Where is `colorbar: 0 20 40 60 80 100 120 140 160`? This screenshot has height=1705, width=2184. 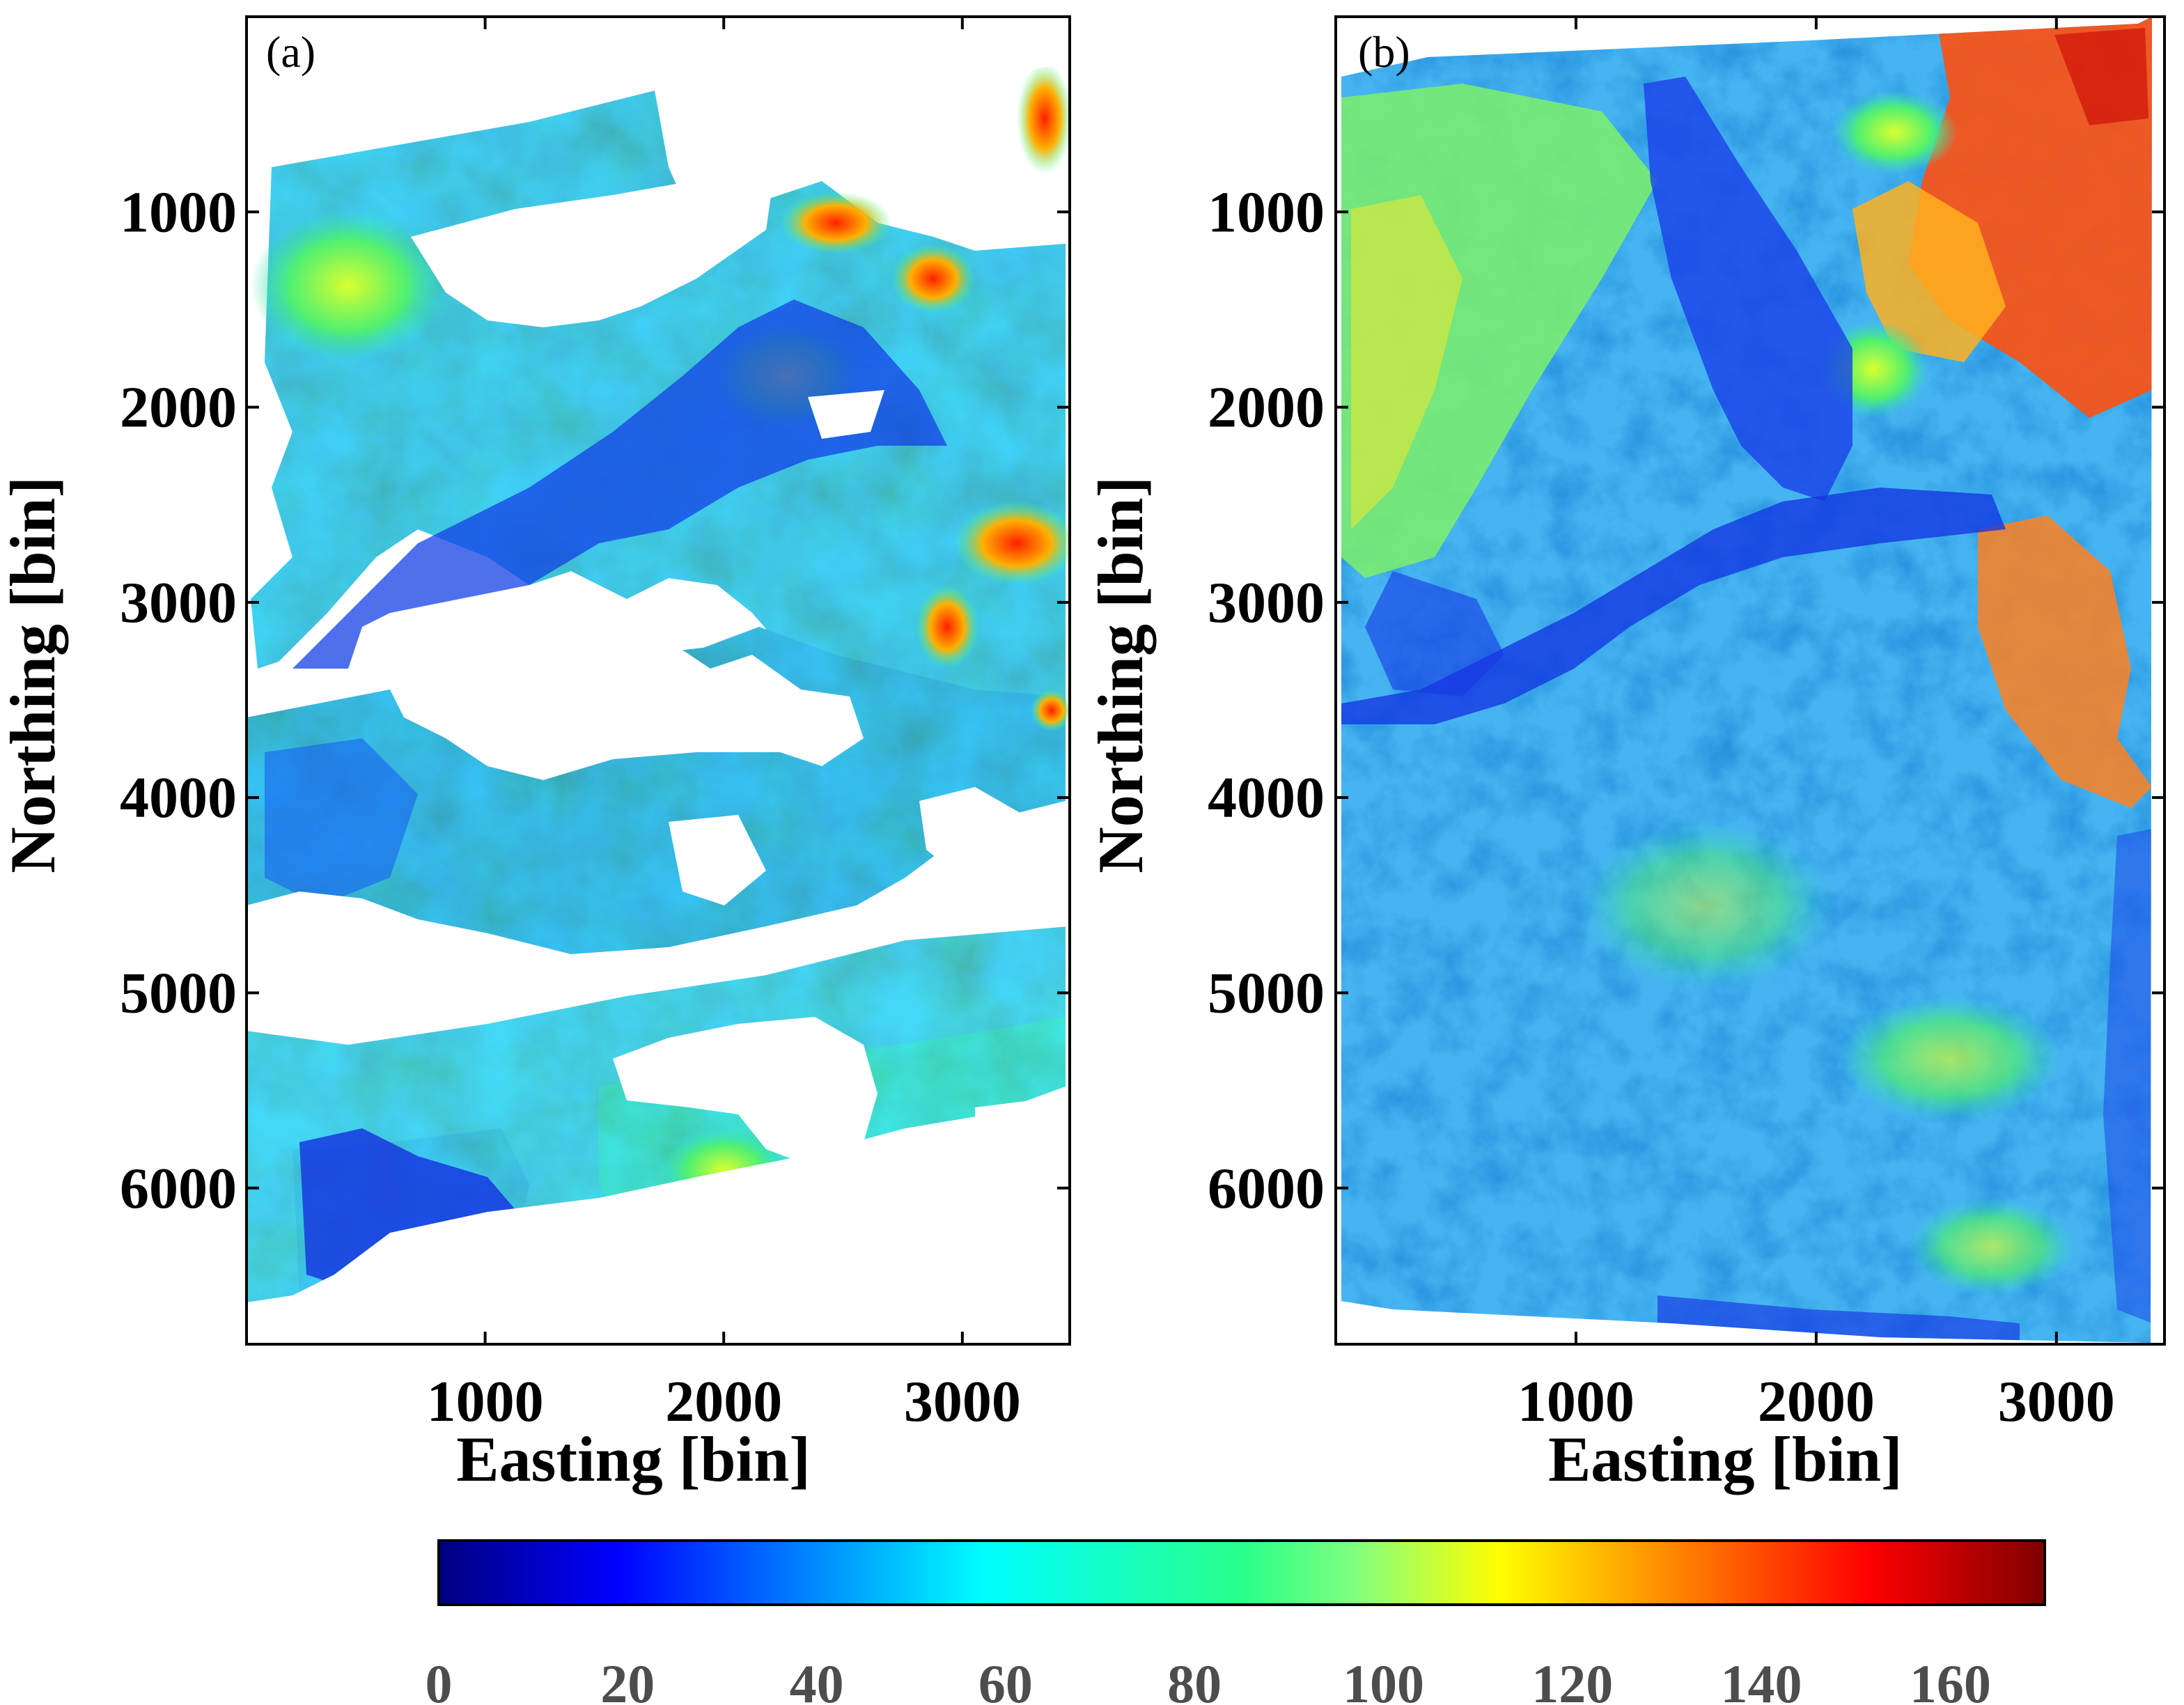
colorbar: 0 20 40 60 80 100 120 140 160 is located at coordinates (1236, 1622).